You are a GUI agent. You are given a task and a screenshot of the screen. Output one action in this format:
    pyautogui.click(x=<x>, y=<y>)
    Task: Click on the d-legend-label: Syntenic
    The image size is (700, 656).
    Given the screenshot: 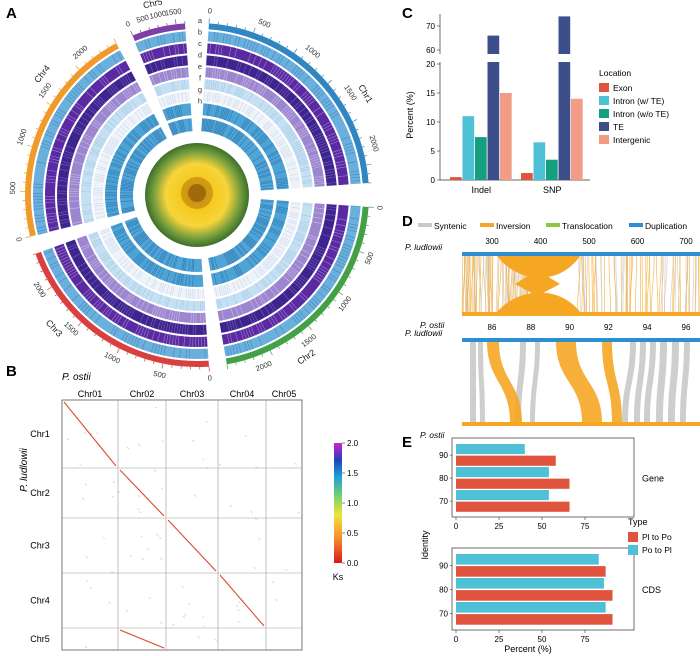 What is the action you would take?
    pyautogui.click(x=450, y=226)
    